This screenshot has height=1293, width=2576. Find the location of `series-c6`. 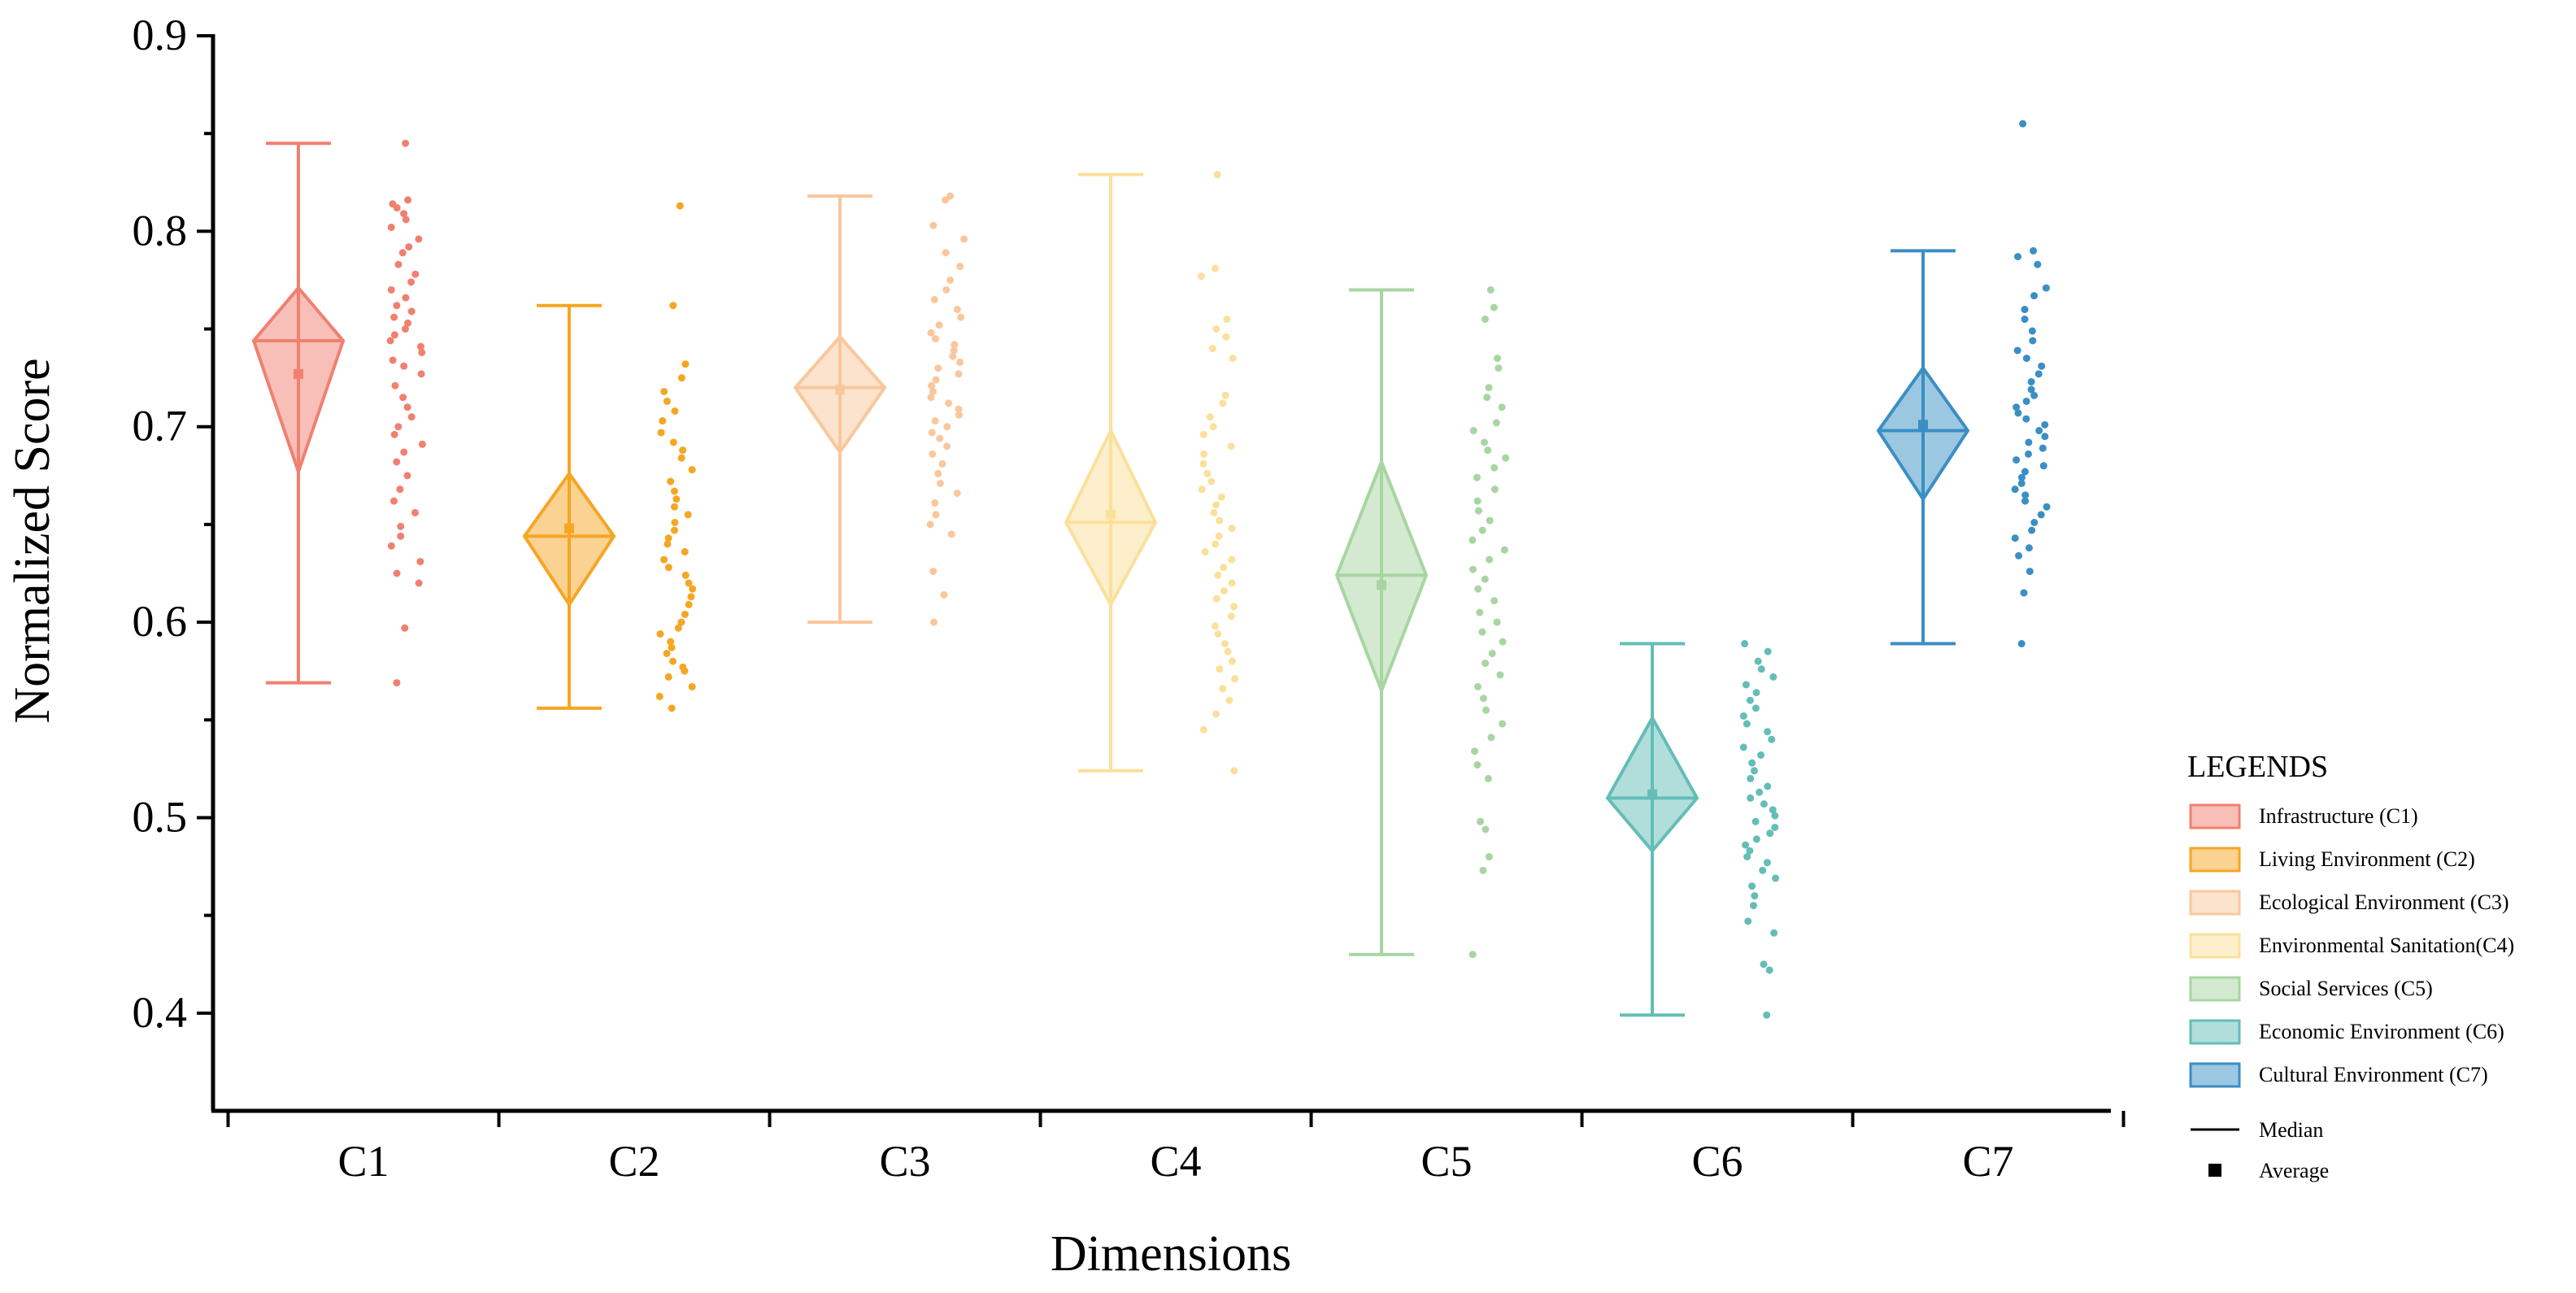

series-c6 is located at coordinates (1693, 830).